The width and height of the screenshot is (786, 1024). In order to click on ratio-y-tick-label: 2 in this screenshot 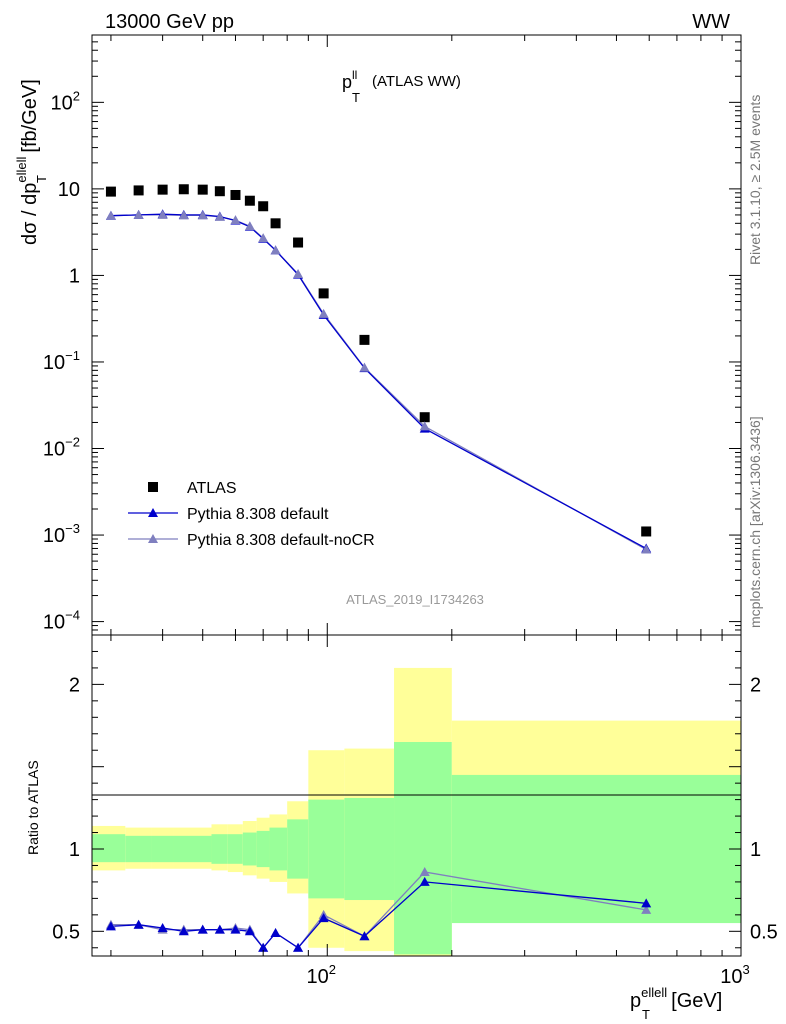, I will do `click(74, 685)`.